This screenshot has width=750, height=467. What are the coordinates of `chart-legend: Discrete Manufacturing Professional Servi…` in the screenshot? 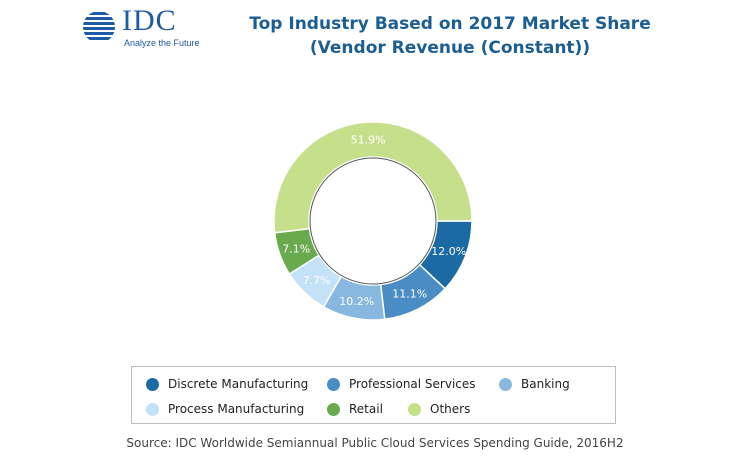 It's located at (373, 395).